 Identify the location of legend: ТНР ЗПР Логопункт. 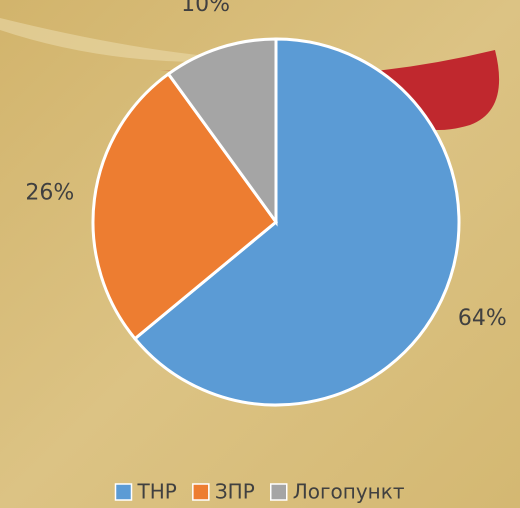
(259, 492).